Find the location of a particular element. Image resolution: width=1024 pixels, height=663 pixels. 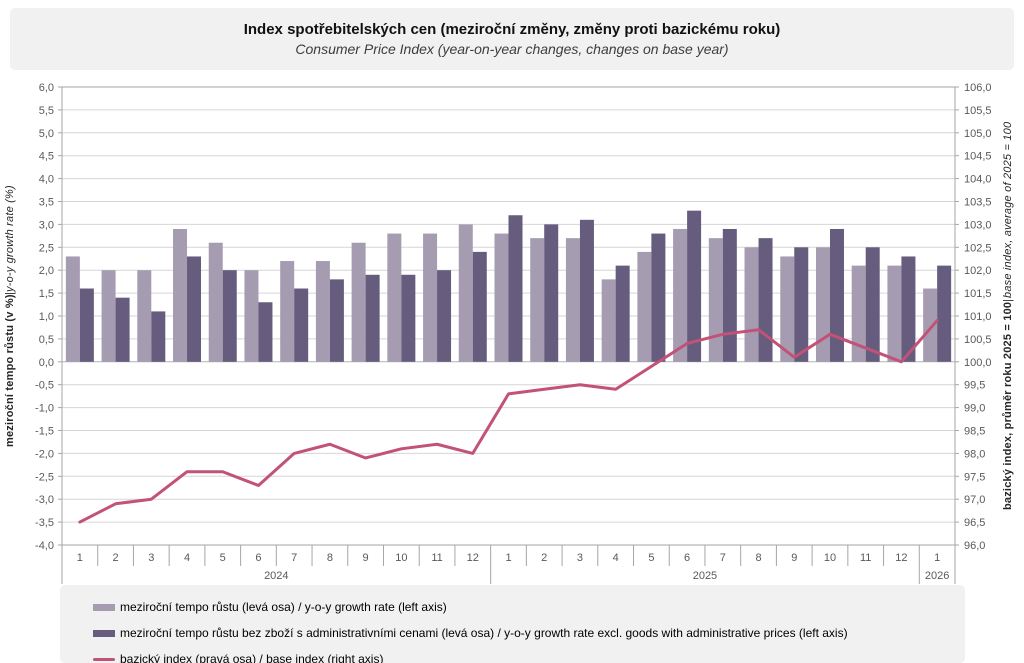

legend-swatch-base-index-line is located at coordinates (104, 659).